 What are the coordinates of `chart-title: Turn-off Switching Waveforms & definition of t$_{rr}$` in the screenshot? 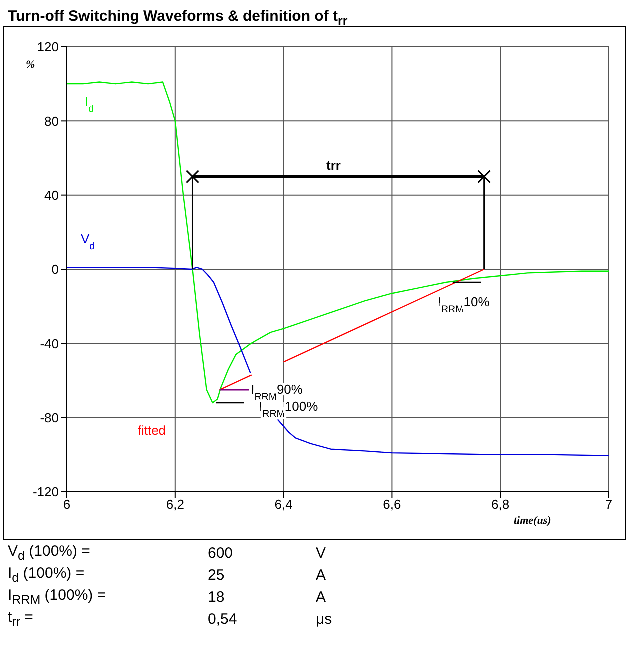 It's located at (178, 18).